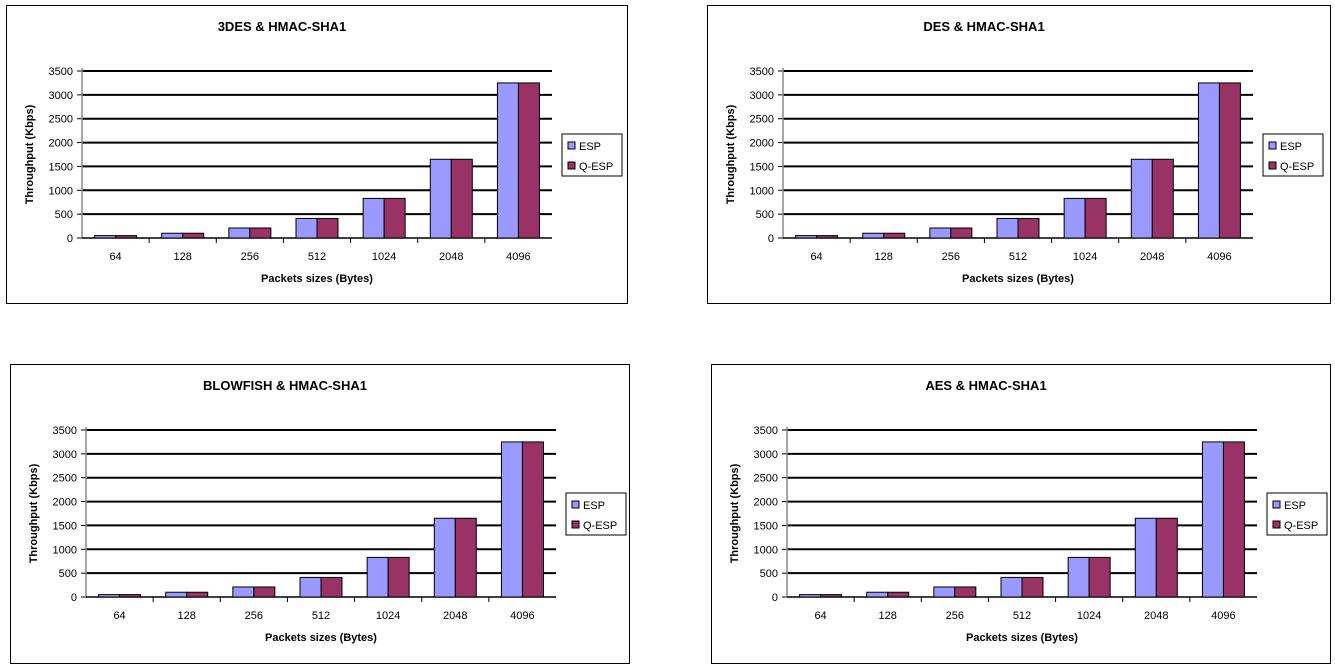 The height and width of the screenshot is (664, 1335). Describe the element at coordinates (985, 385) in the screenshot. I see `chart-title: AES & HMAC-SHA1` at that location.